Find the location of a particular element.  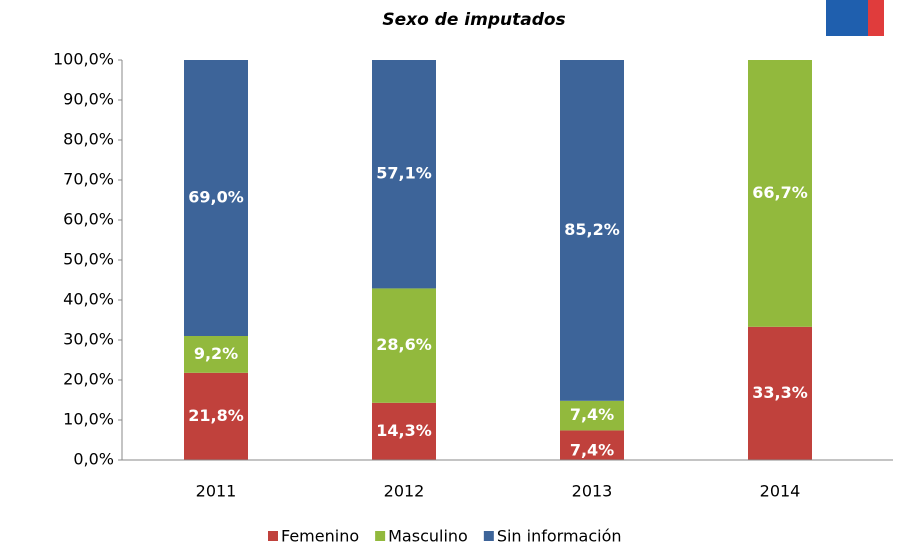

y-tick-label: 60,0% is located at coordinates (88, 219).